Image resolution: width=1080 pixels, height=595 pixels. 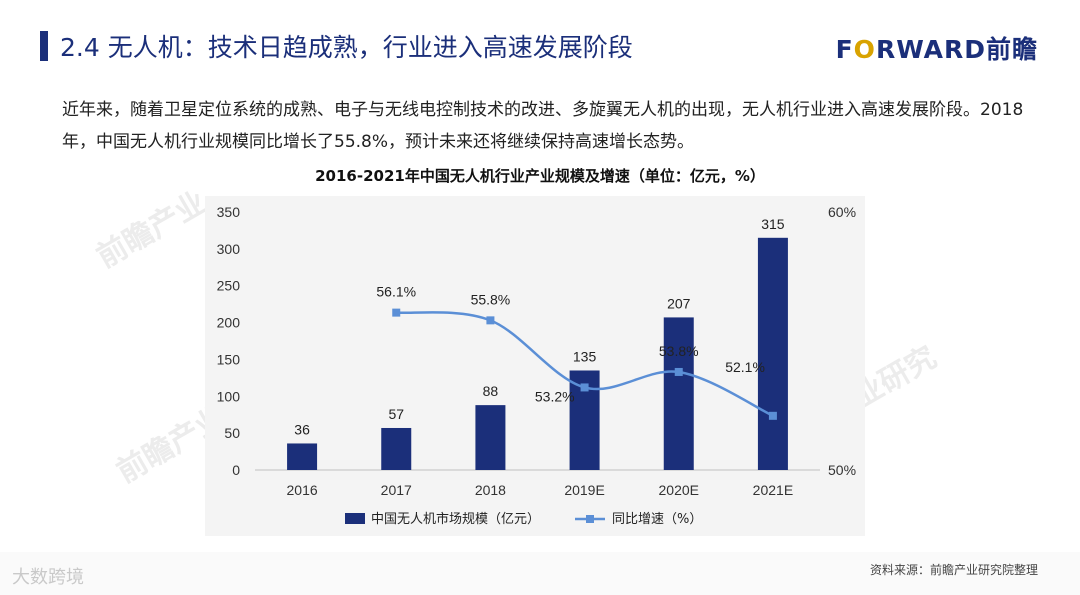 I want to click on bar-label: 36, so click(x=302, y=429).